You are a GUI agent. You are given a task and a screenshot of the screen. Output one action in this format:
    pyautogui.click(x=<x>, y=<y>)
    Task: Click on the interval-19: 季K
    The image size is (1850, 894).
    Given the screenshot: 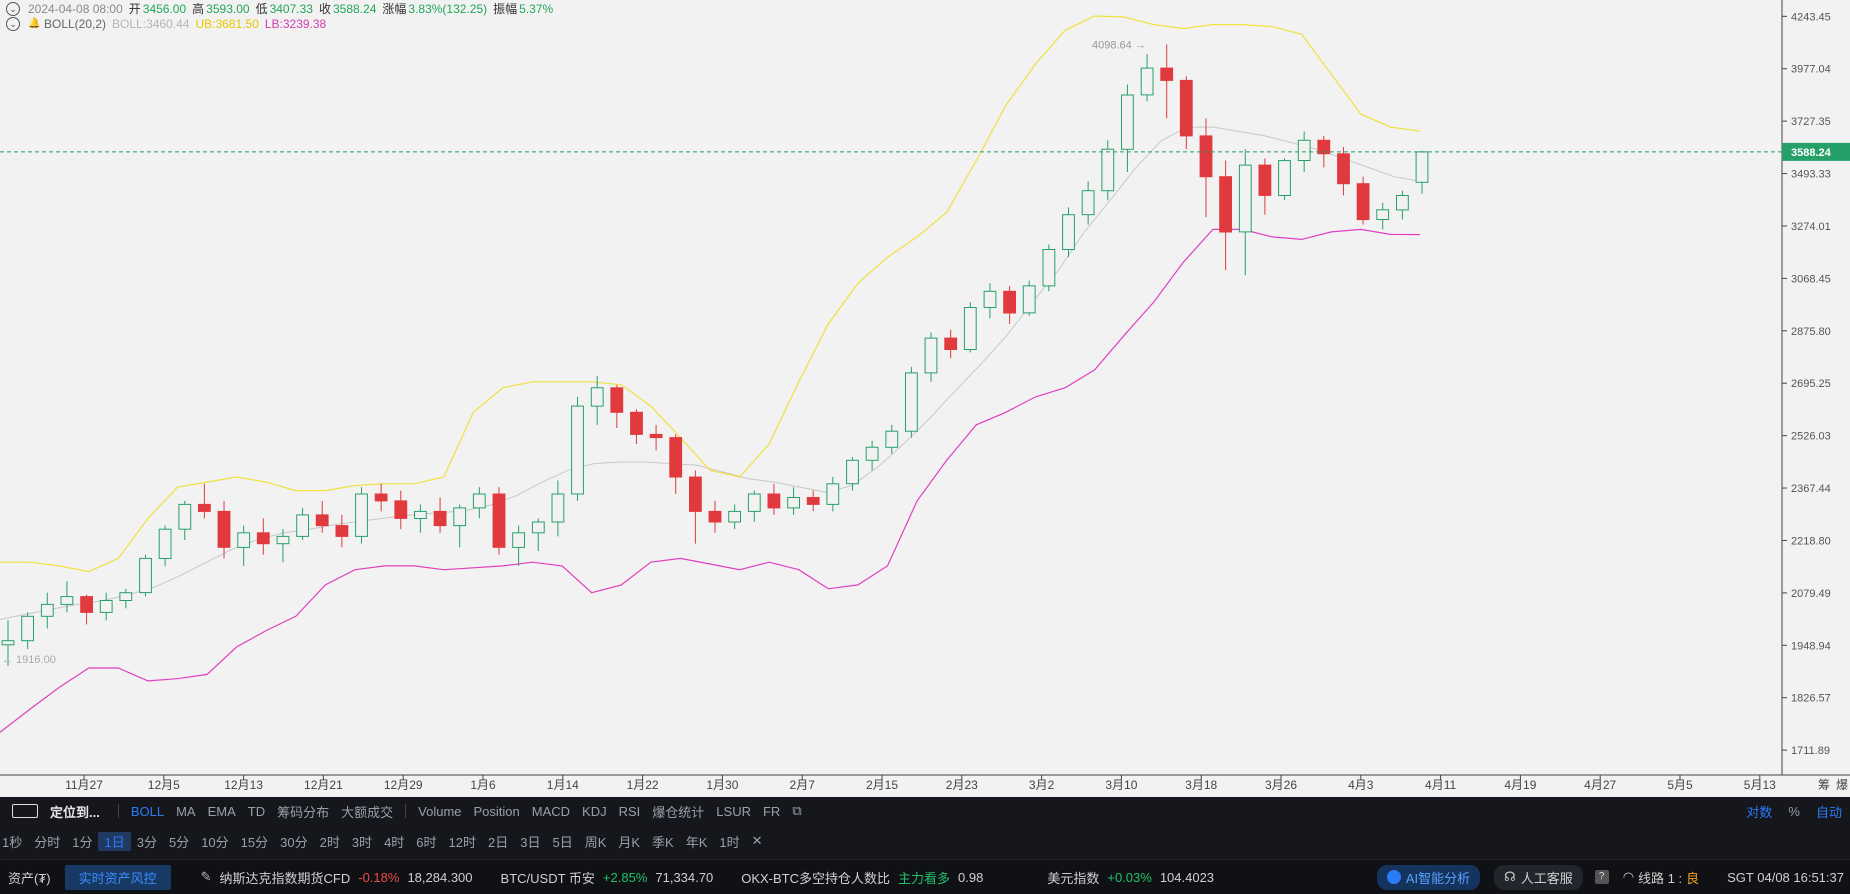 What is the action you would take?
    pyautogui.click(x=663, y=842)
    